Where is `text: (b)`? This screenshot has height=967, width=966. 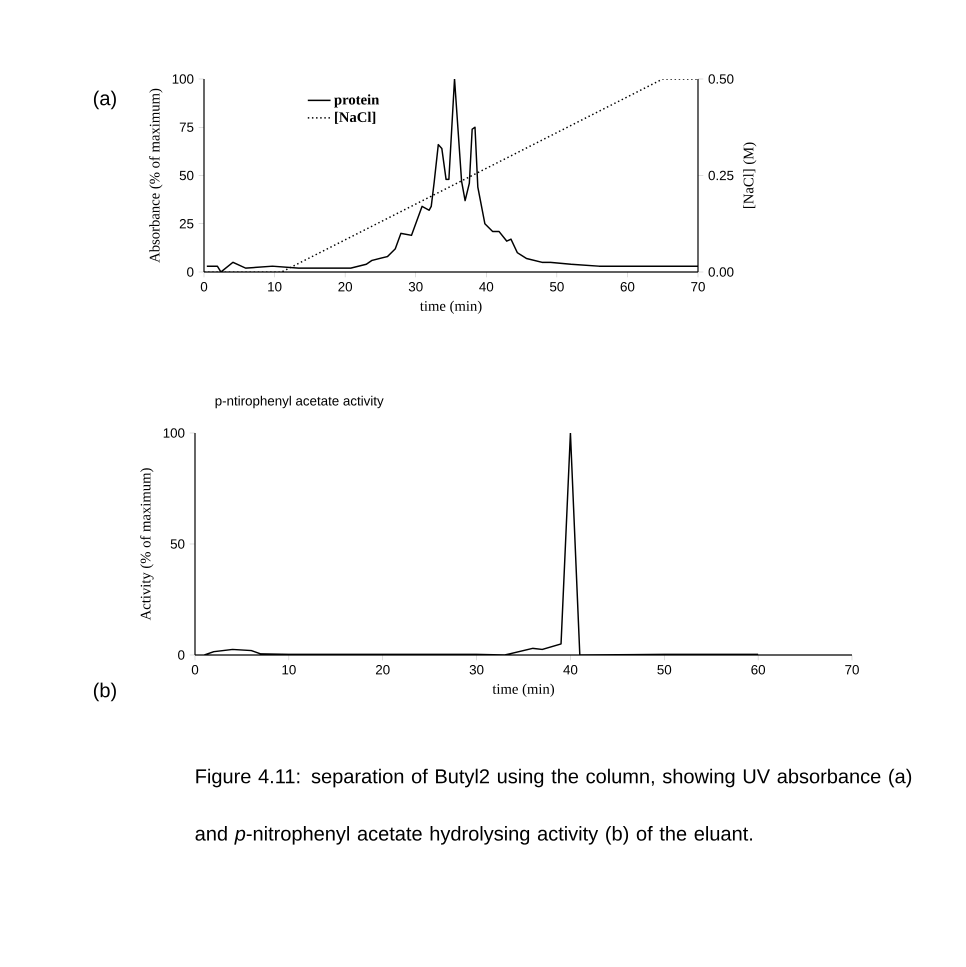 text: (b) is located at coordinates (105, 692).